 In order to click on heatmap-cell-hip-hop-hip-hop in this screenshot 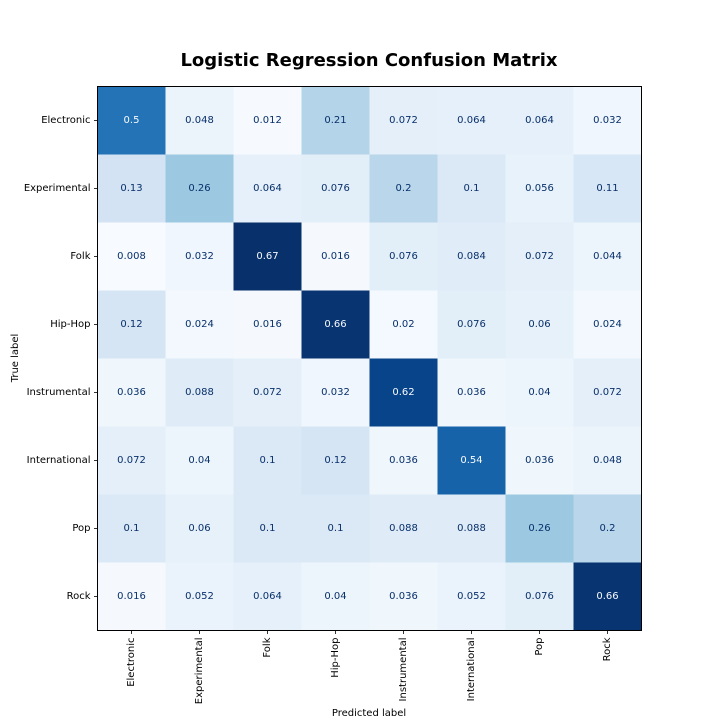, I will do `click(335, 324)`.